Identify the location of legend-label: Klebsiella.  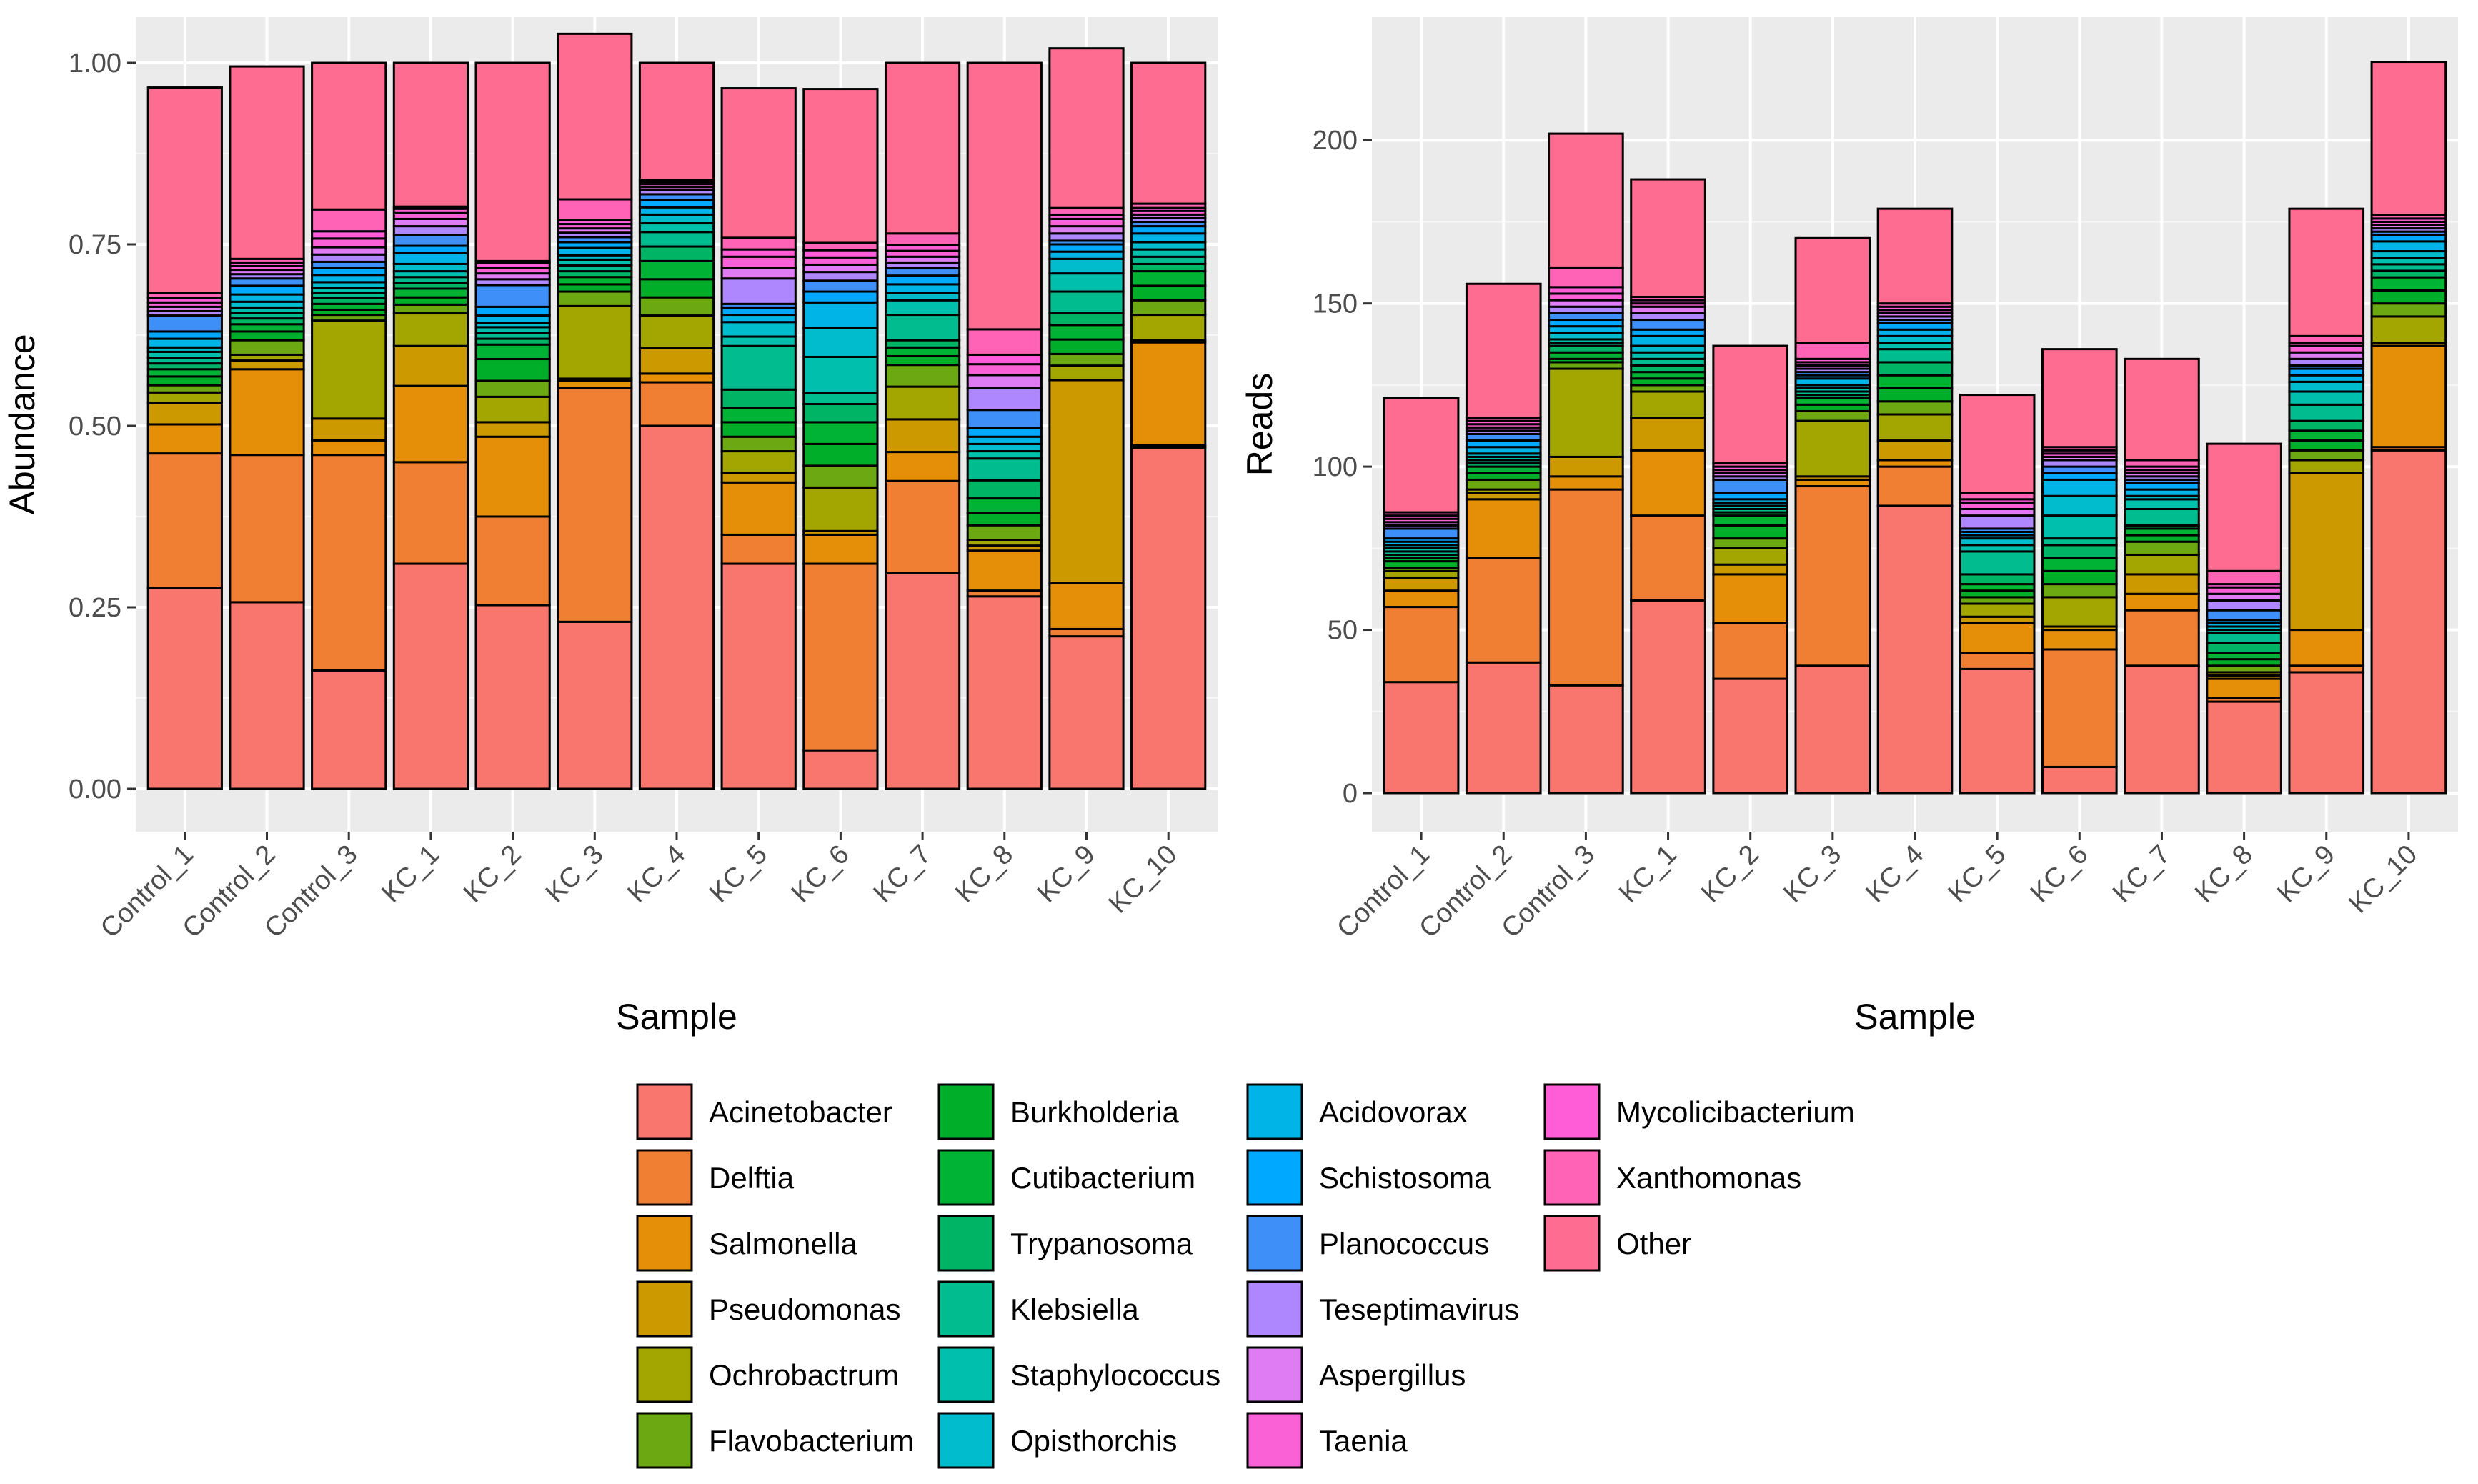
(1074, 1310).